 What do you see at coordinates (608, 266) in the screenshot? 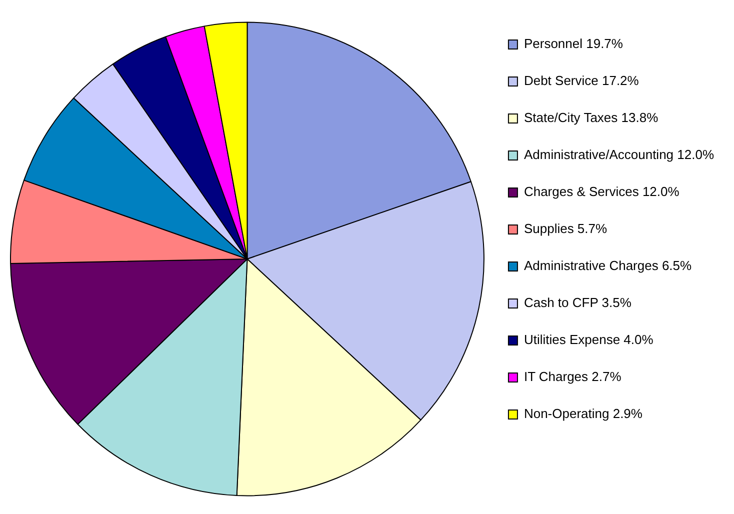
I see `legend-label: Administrative Charges 6.5%` at bounding box center [608, 266].